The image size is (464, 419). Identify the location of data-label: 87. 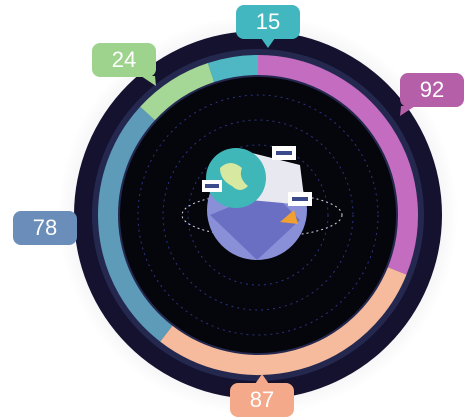
(262, 399).